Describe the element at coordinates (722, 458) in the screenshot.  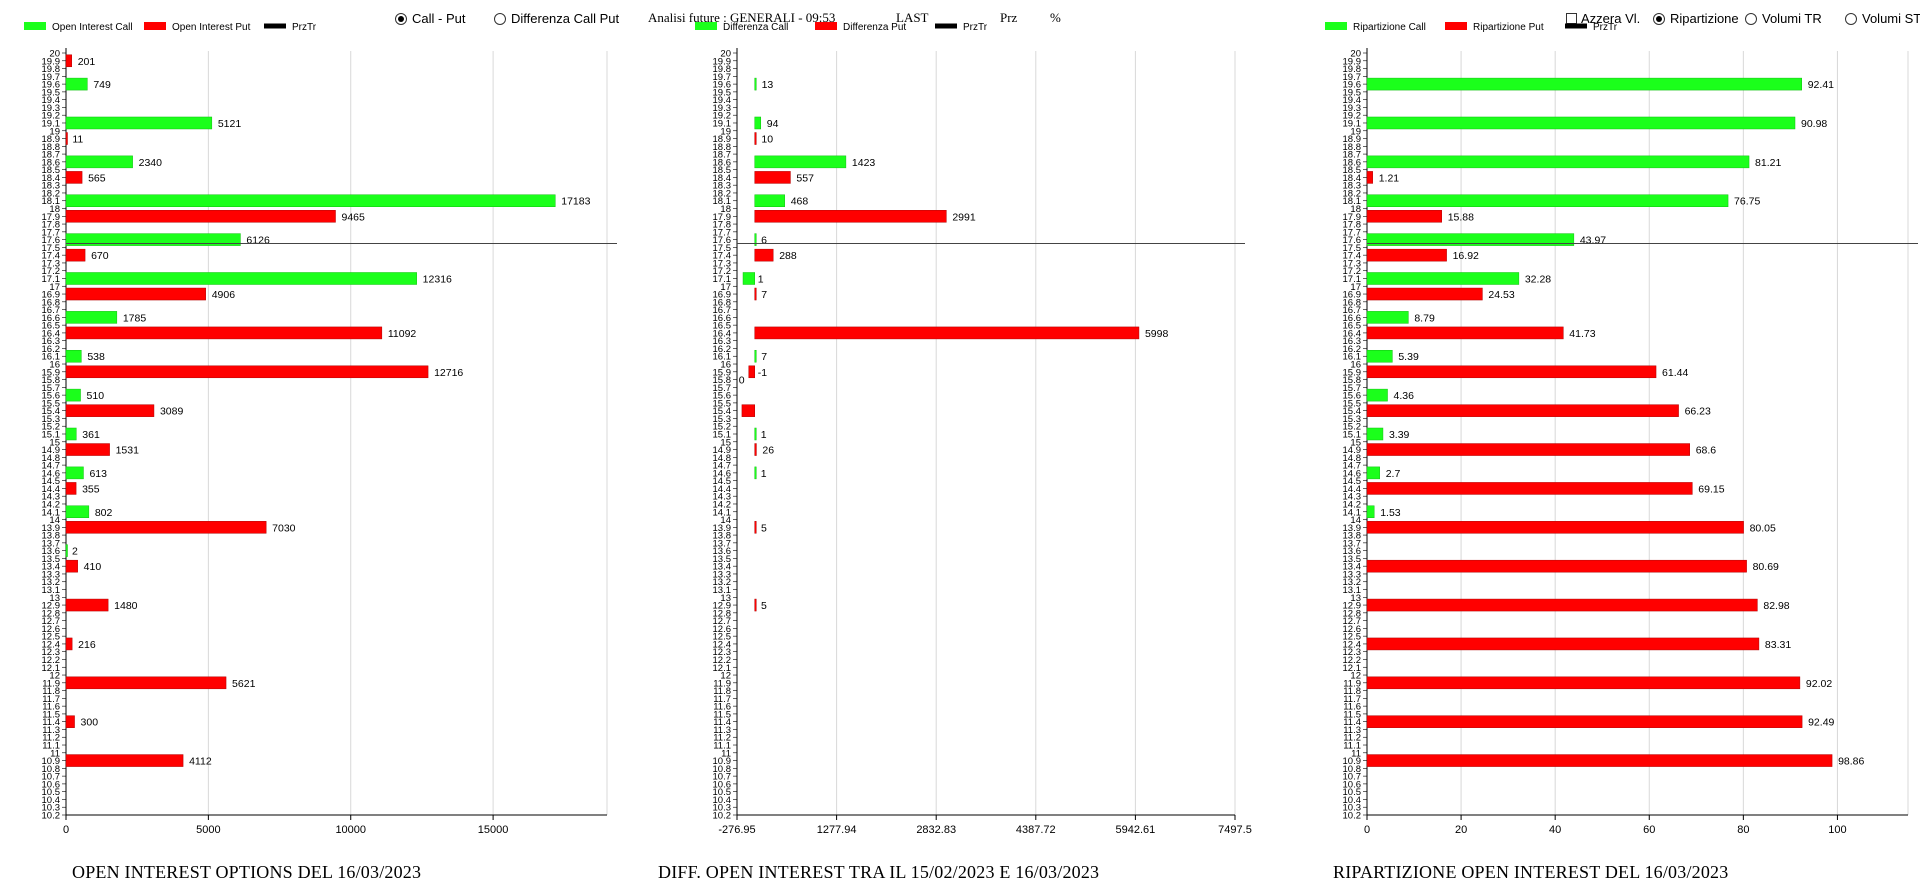
I see `y-tick-label: 14.8` at that location.